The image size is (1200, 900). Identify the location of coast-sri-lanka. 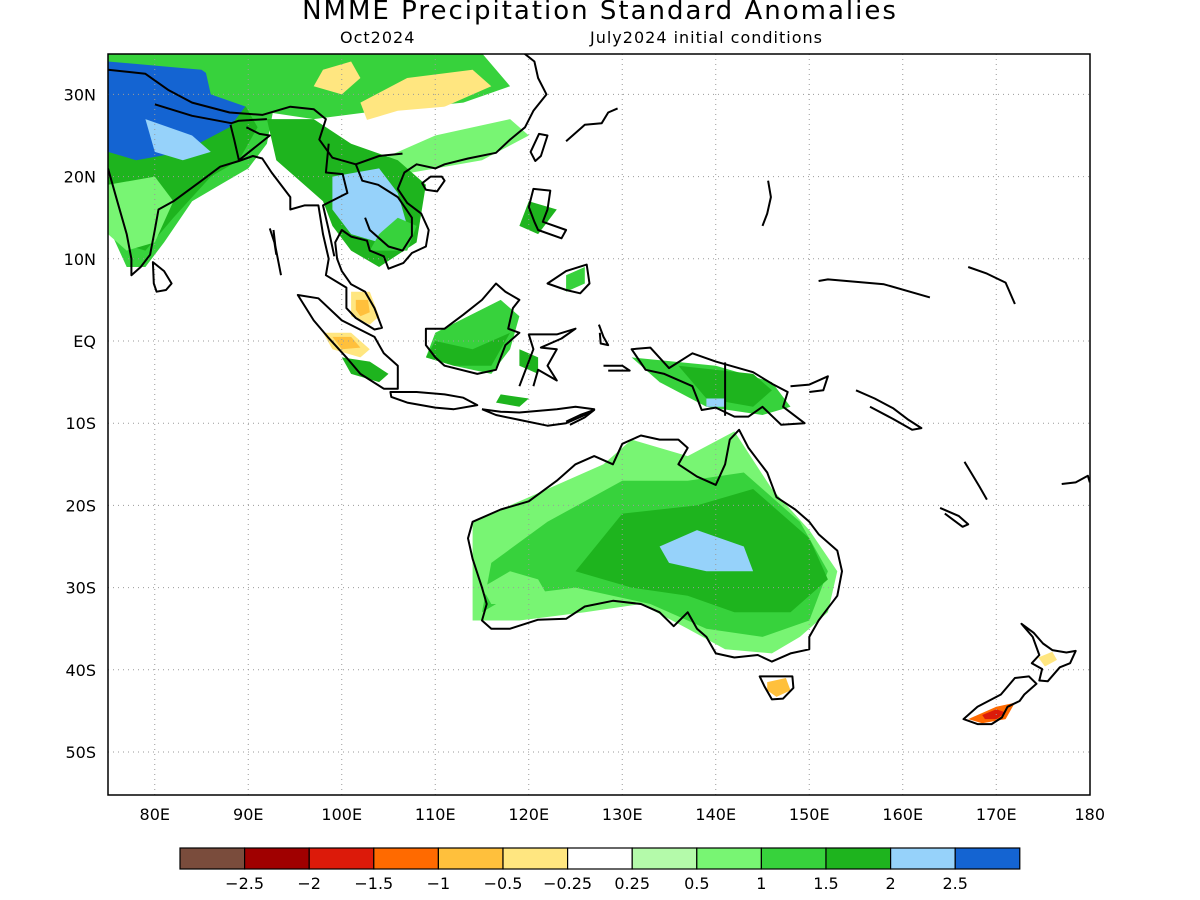
(162, 277).